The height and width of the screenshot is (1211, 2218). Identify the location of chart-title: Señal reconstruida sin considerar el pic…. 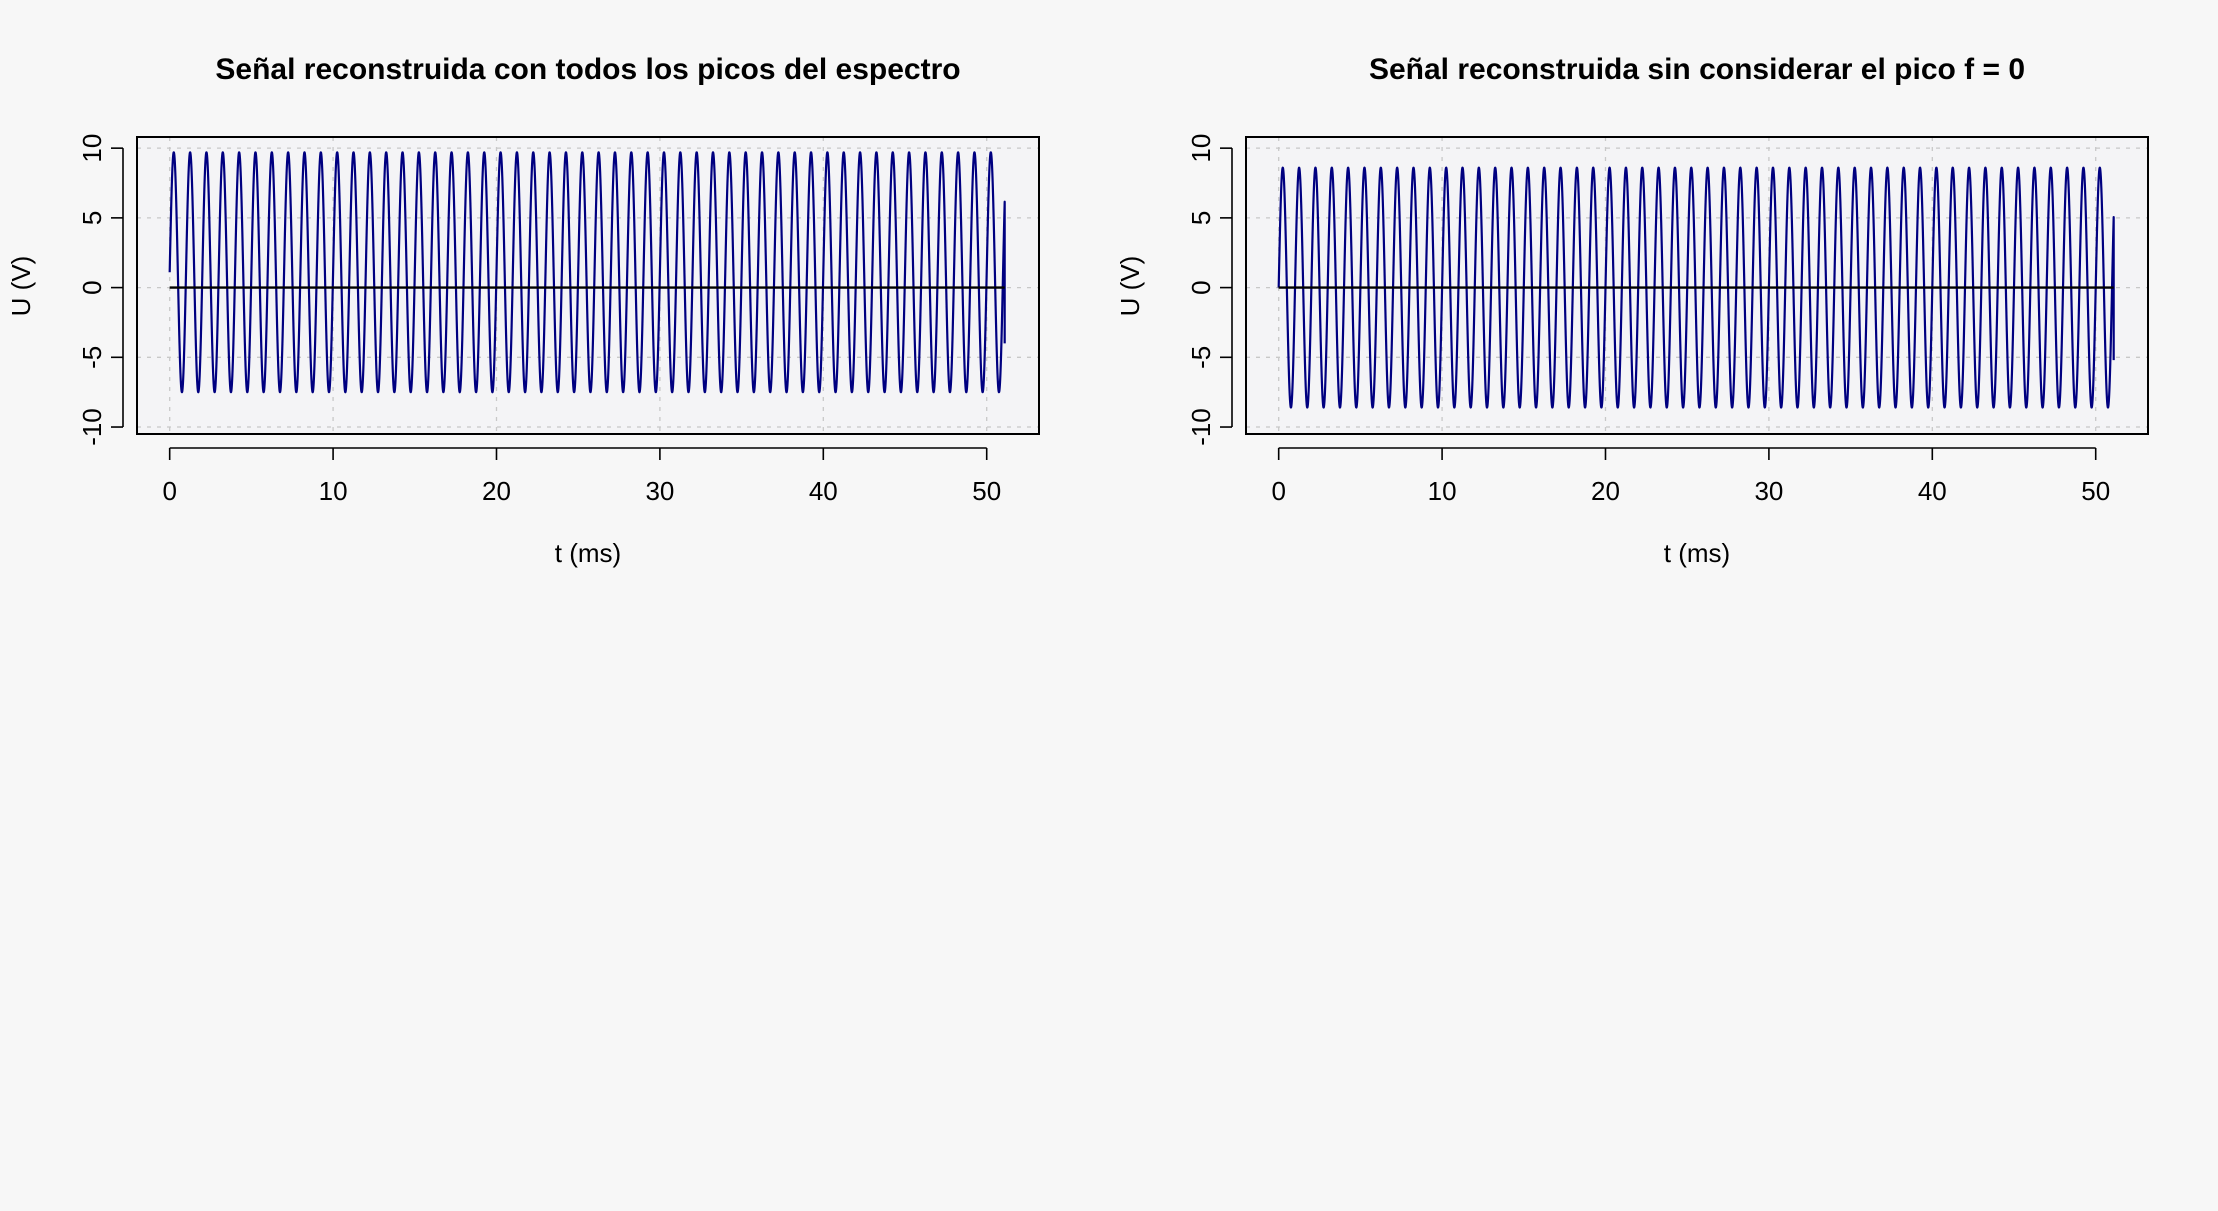
(1697, 69).